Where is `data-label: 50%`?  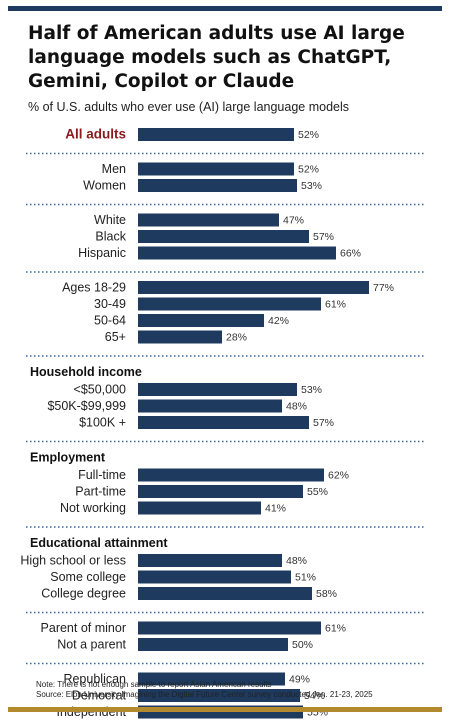
data-label: 50% is located at coordinates (302, 645).